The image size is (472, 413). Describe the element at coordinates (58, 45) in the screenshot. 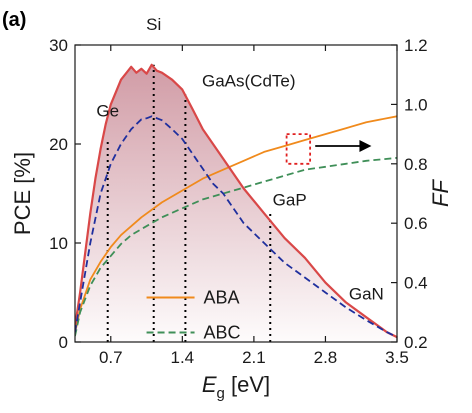

I see `y-left-tick-label: 30` at that location.